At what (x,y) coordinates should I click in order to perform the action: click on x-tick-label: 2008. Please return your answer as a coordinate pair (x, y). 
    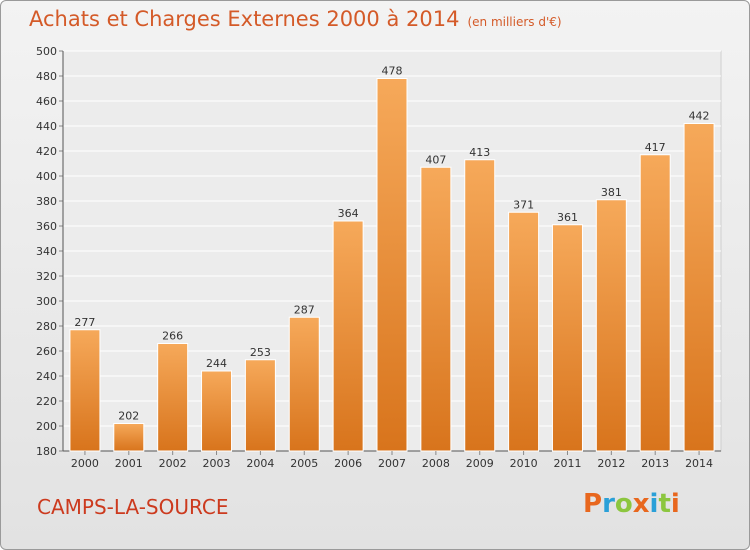
    Looking at the image, I should click on (436, 463).